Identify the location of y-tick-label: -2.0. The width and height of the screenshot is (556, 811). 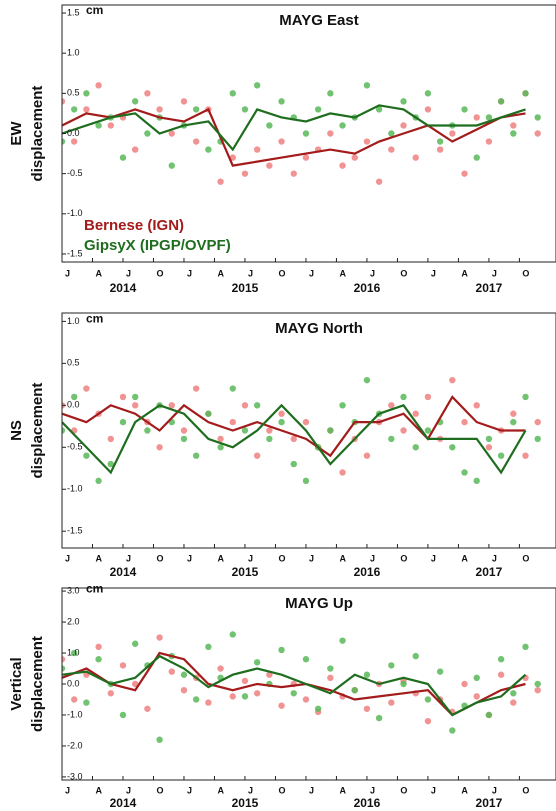
(75, 745).